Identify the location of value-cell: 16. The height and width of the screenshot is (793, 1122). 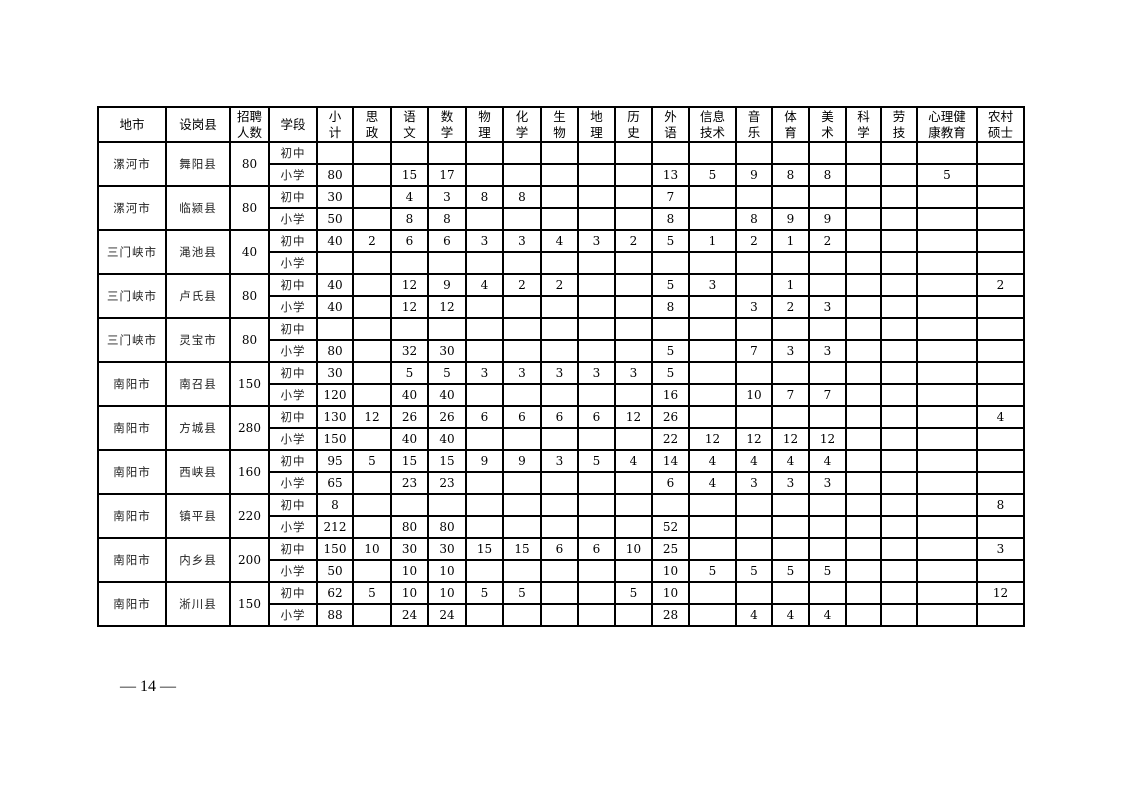
(670, 395).